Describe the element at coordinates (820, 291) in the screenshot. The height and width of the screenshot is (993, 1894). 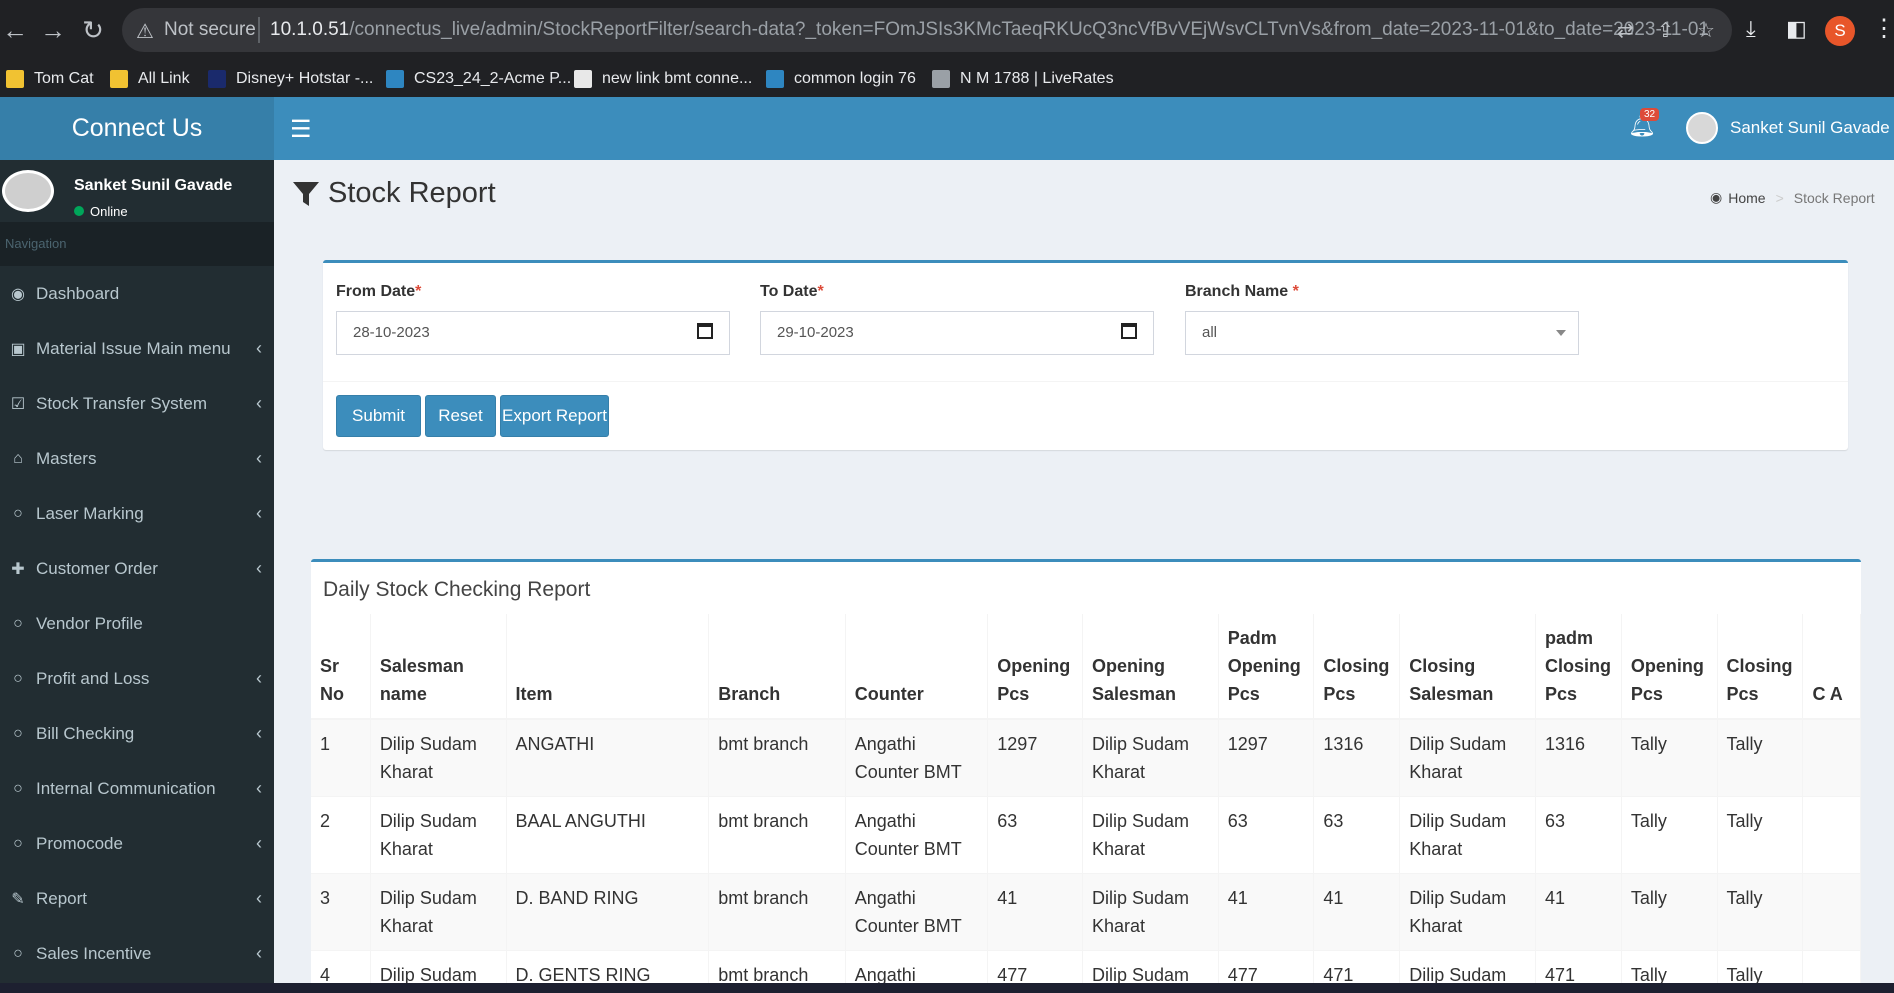
I see `required-mark: *` at that location.